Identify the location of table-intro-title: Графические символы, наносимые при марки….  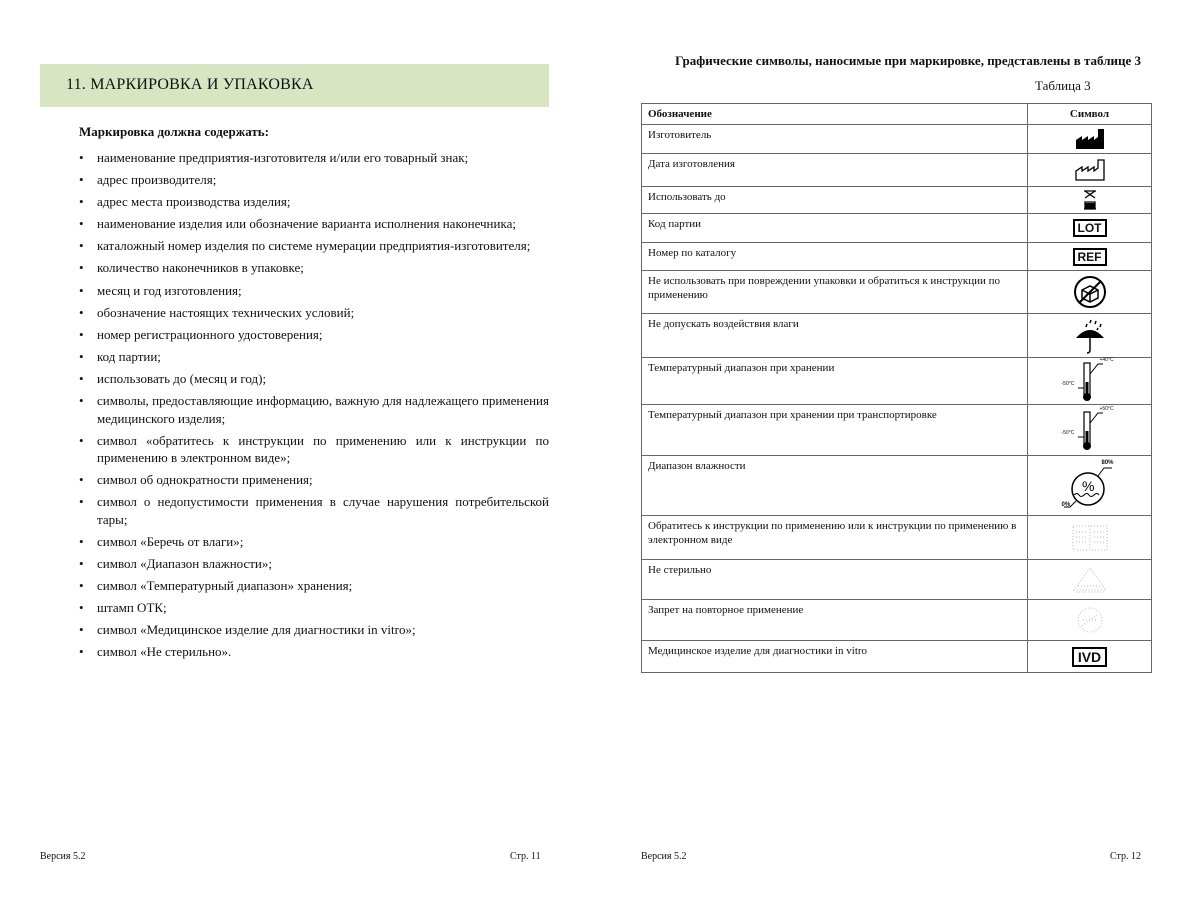
(908, 60).